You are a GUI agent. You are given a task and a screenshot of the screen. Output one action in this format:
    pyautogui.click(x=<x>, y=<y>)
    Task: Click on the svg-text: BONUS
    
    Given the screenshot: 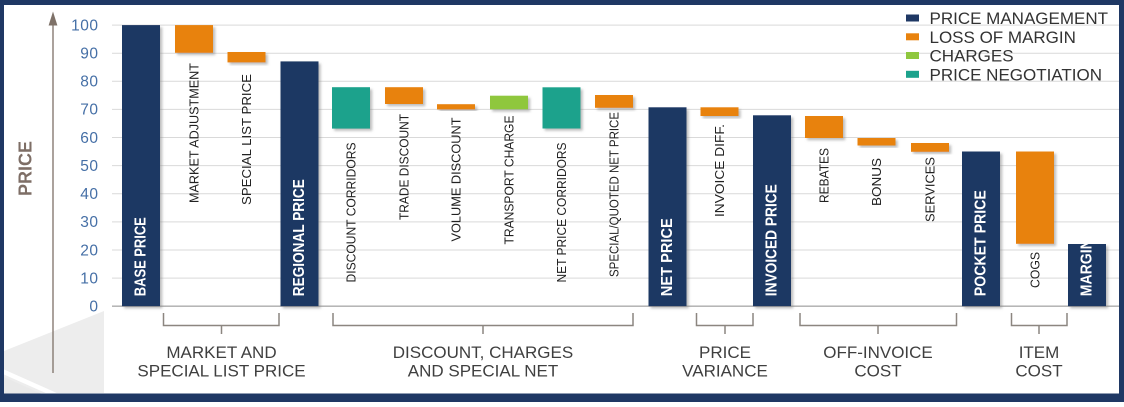 What is the action you would take?
    pyautogui.click(x=876, y=182)
    